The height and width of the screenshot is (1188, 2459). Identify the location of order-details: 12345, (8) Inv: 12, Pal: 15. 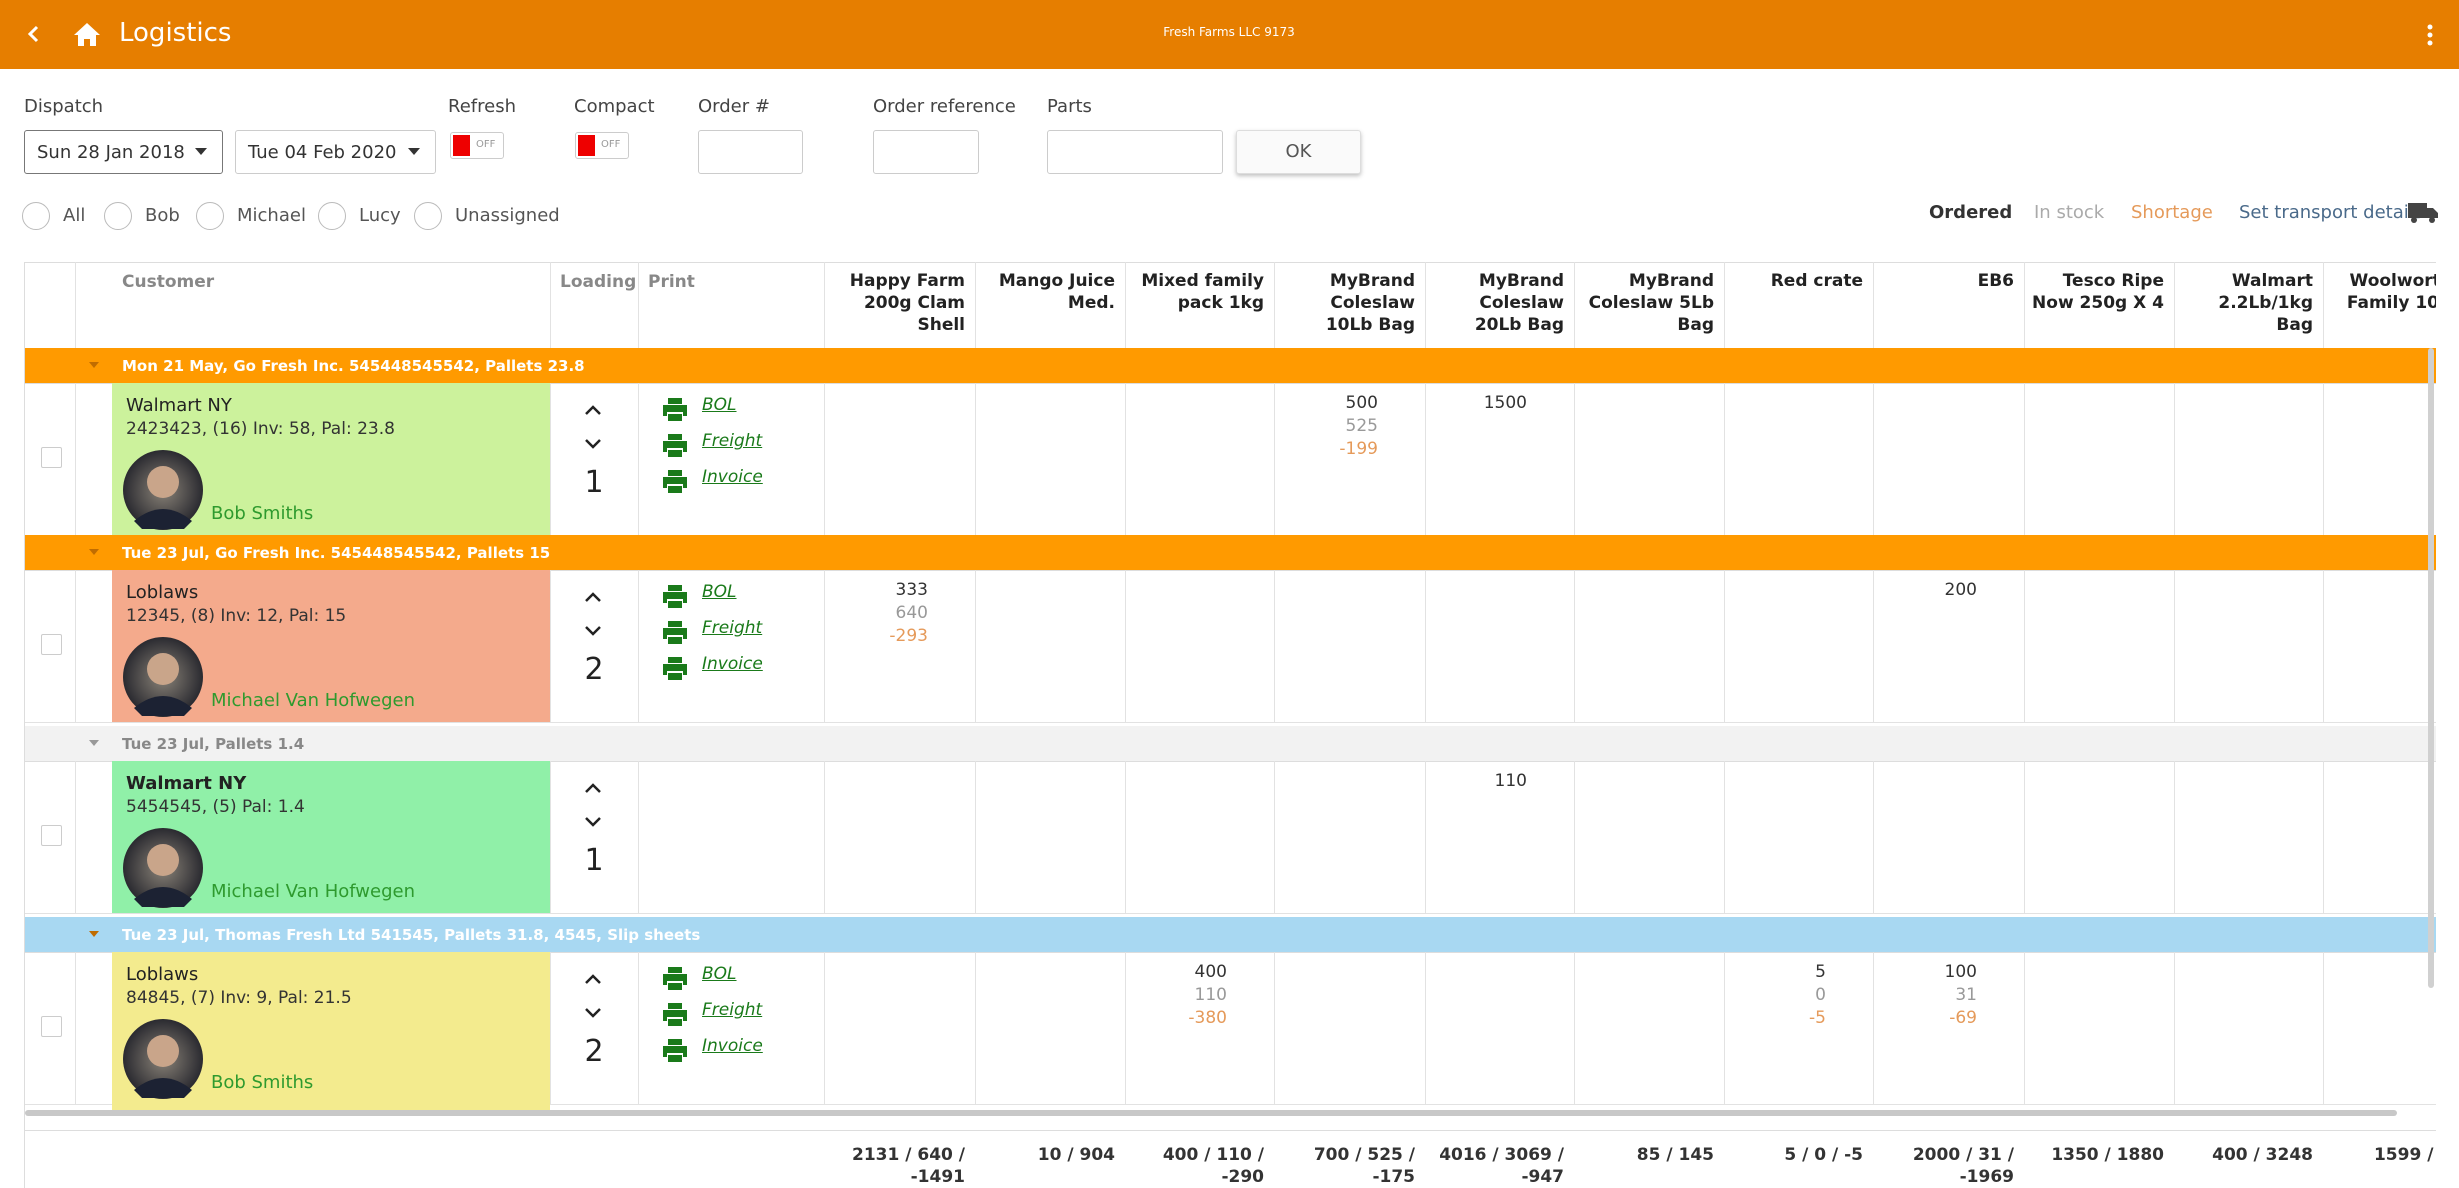
(236, 616).